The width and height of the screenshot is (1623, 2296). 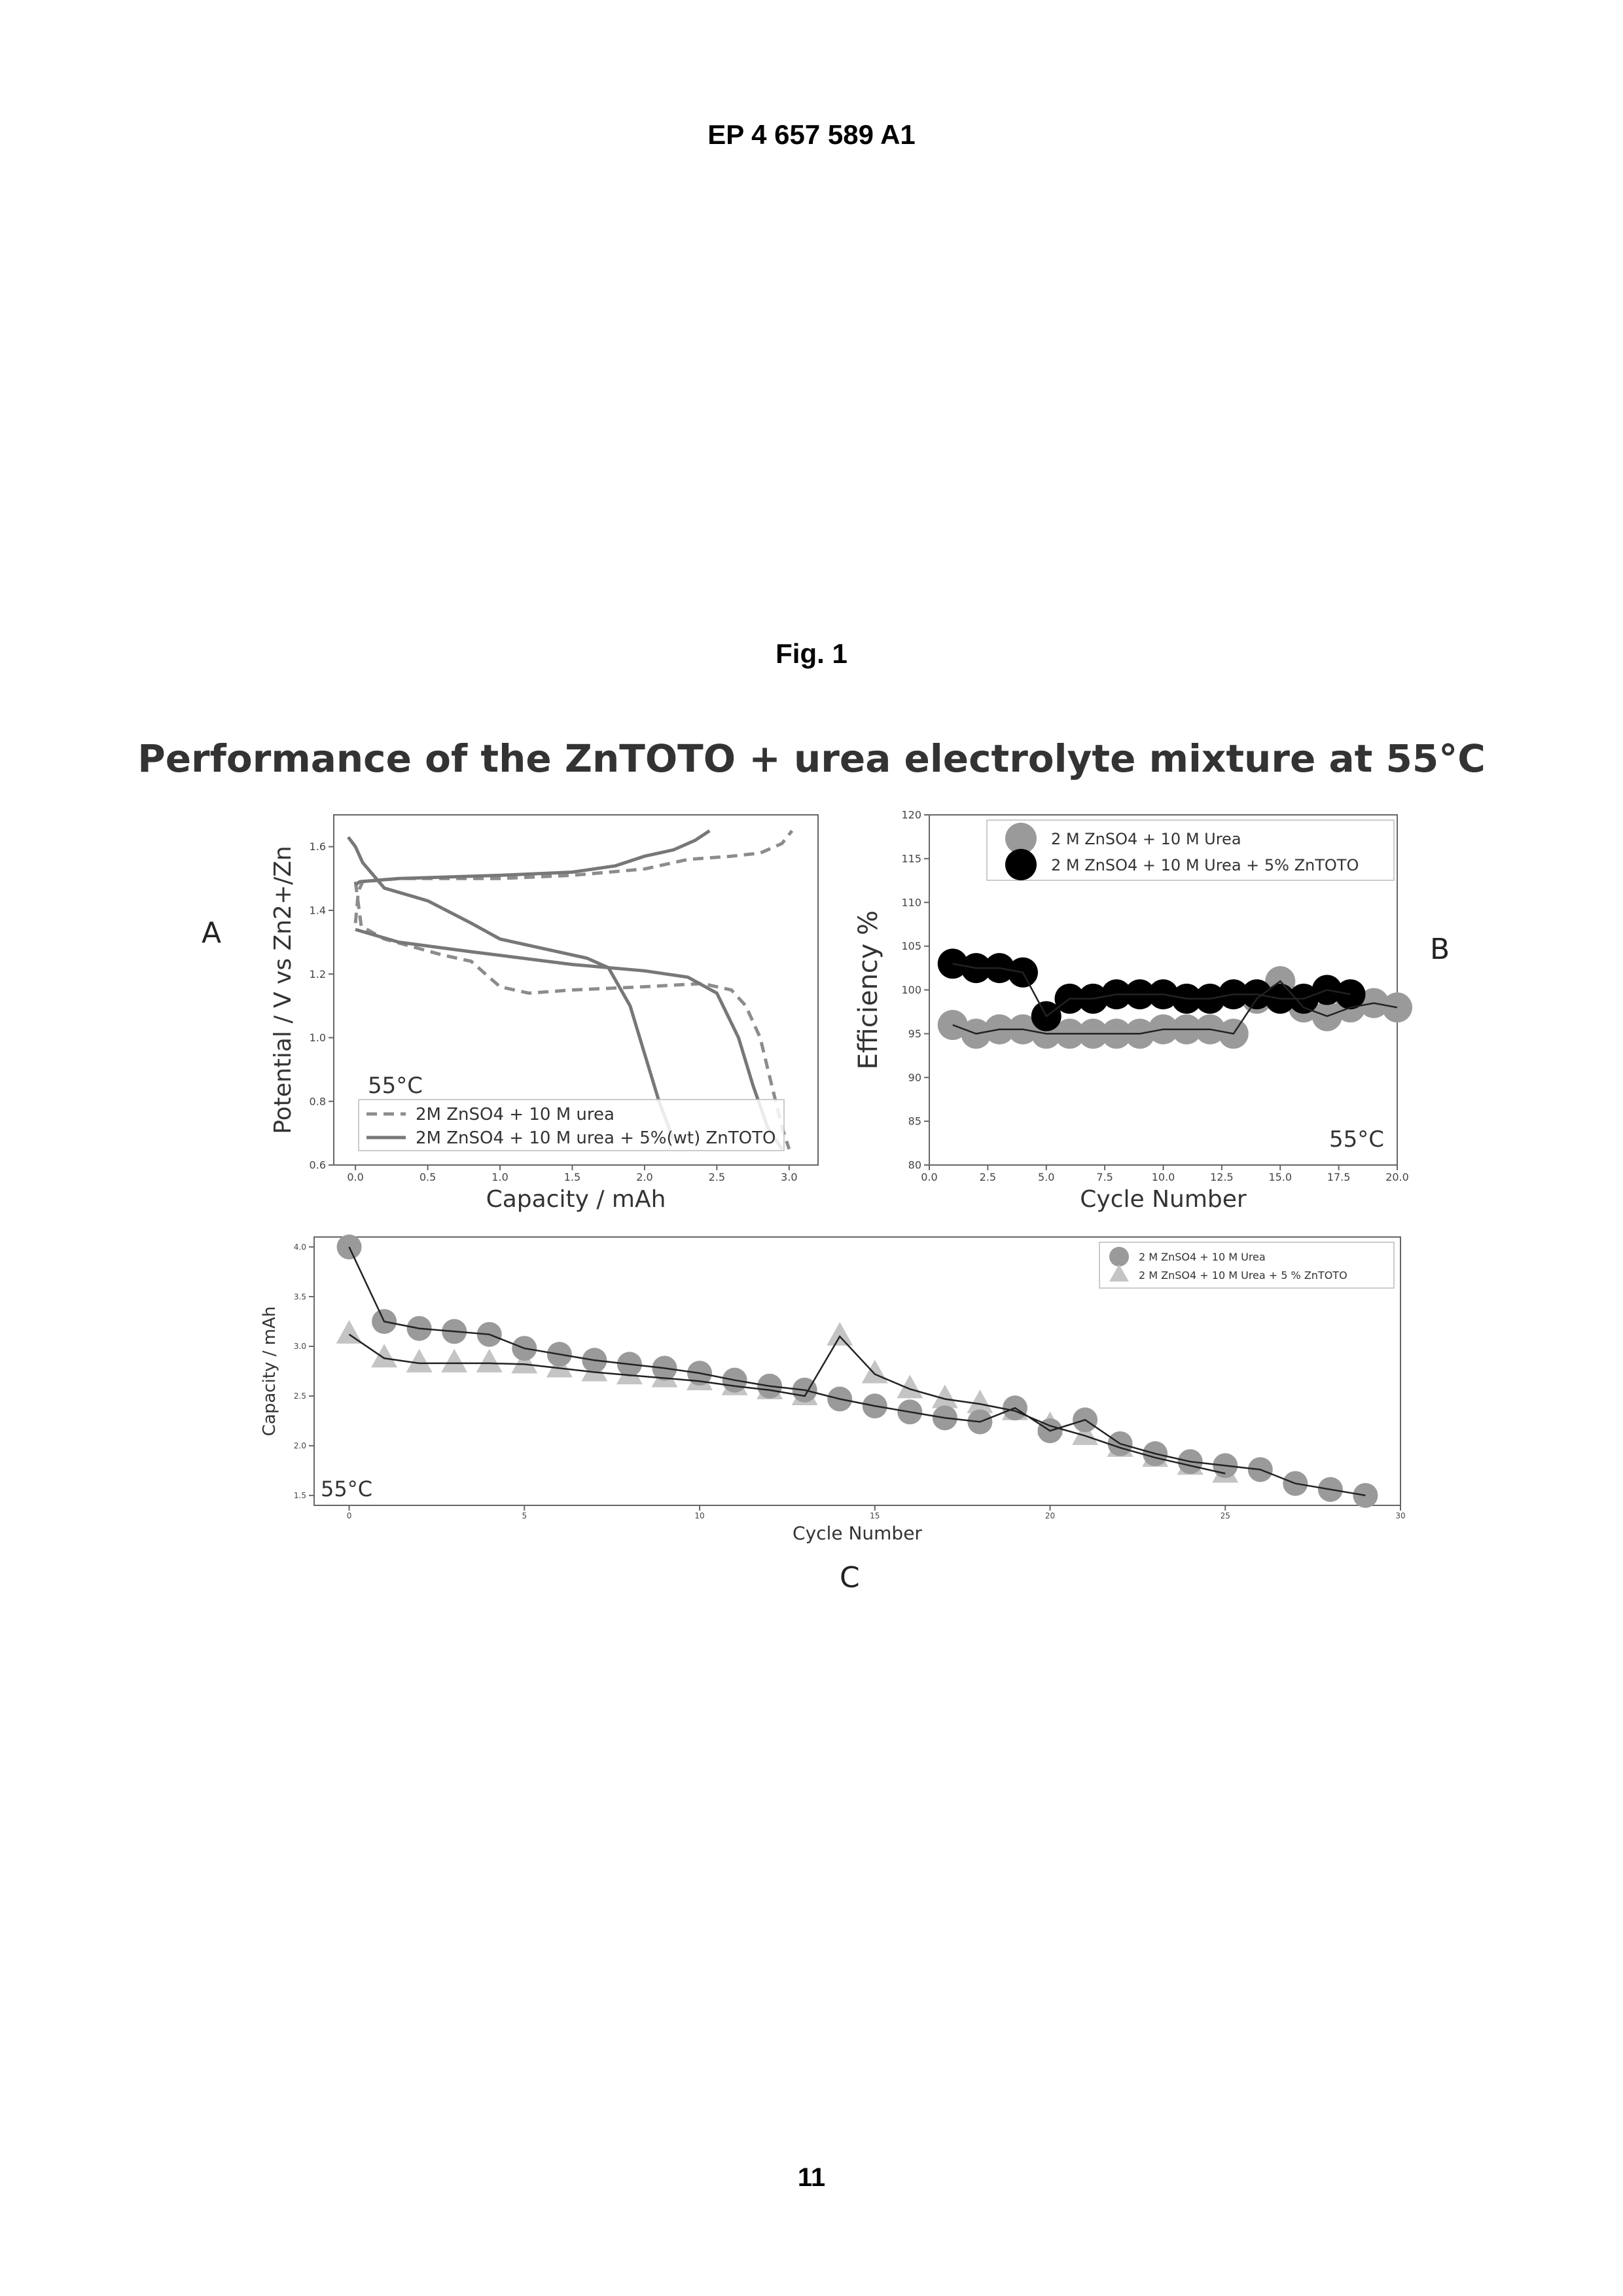 What do you see at coordinates (596, 1138) in the screenshot?
I see `chart-a-legend-label-2: 2M ZnSO4 + 10 M urea + 5%(wt) ZnTOTO` at bounding box center [596, 1138].